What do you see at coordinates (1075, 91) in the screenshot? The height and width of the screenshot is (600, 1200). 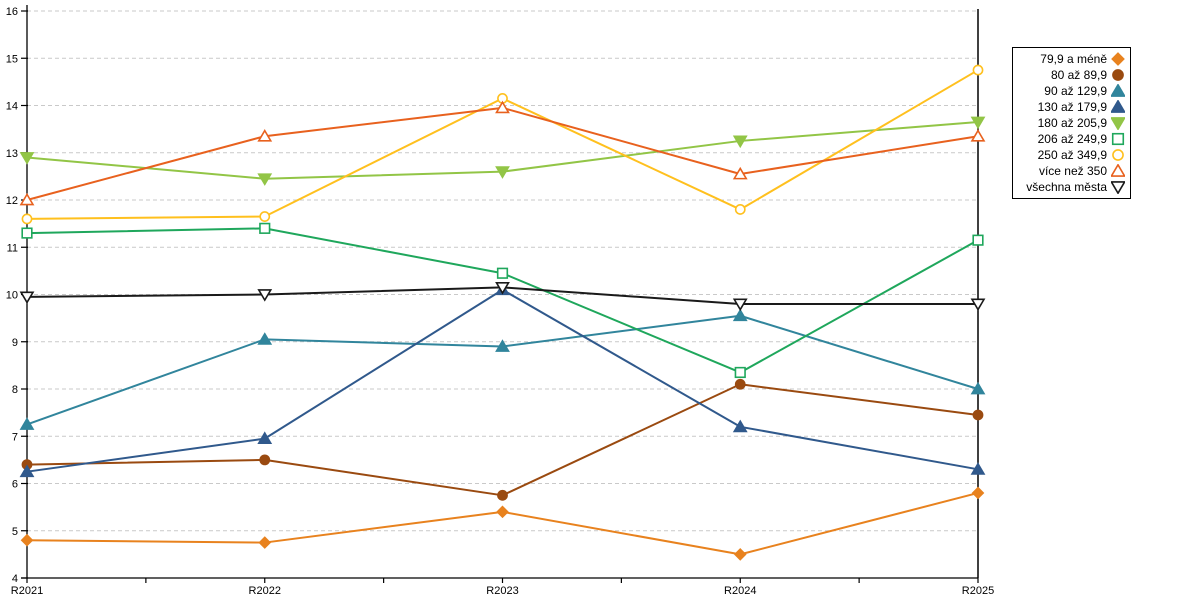 I see `legend-item-label: 90 až 129,9` at bounding box center [1075, 91].